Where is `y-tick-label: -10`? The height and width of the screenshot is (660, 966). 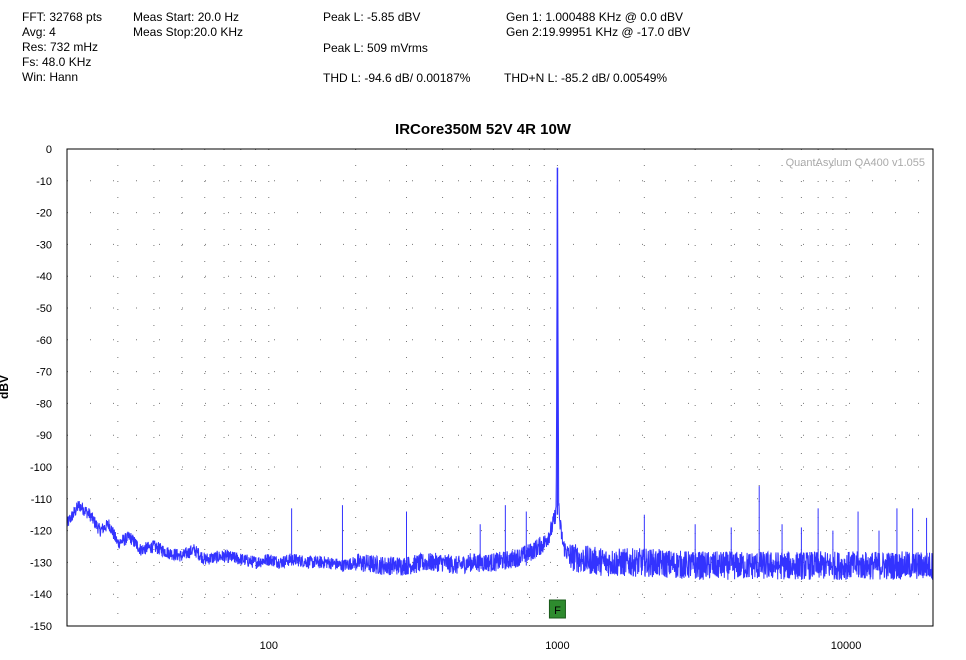
y-tick-label: -10 is located at coordinates (44, 182).